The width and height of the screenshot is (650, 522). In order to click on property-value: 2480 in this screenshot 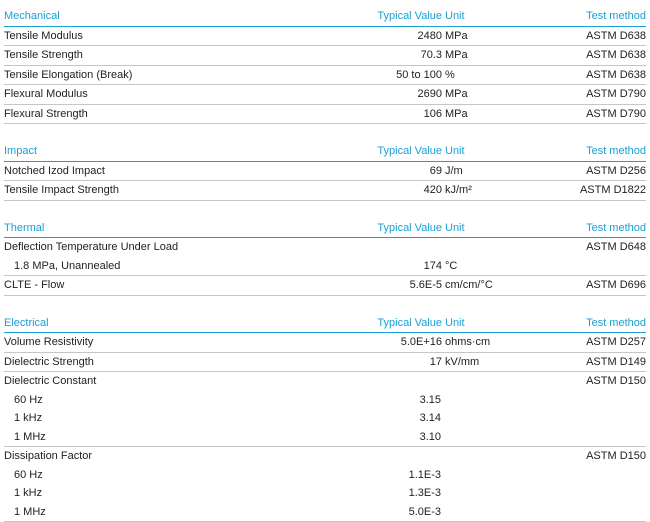, I will do `click(430, 36)`.